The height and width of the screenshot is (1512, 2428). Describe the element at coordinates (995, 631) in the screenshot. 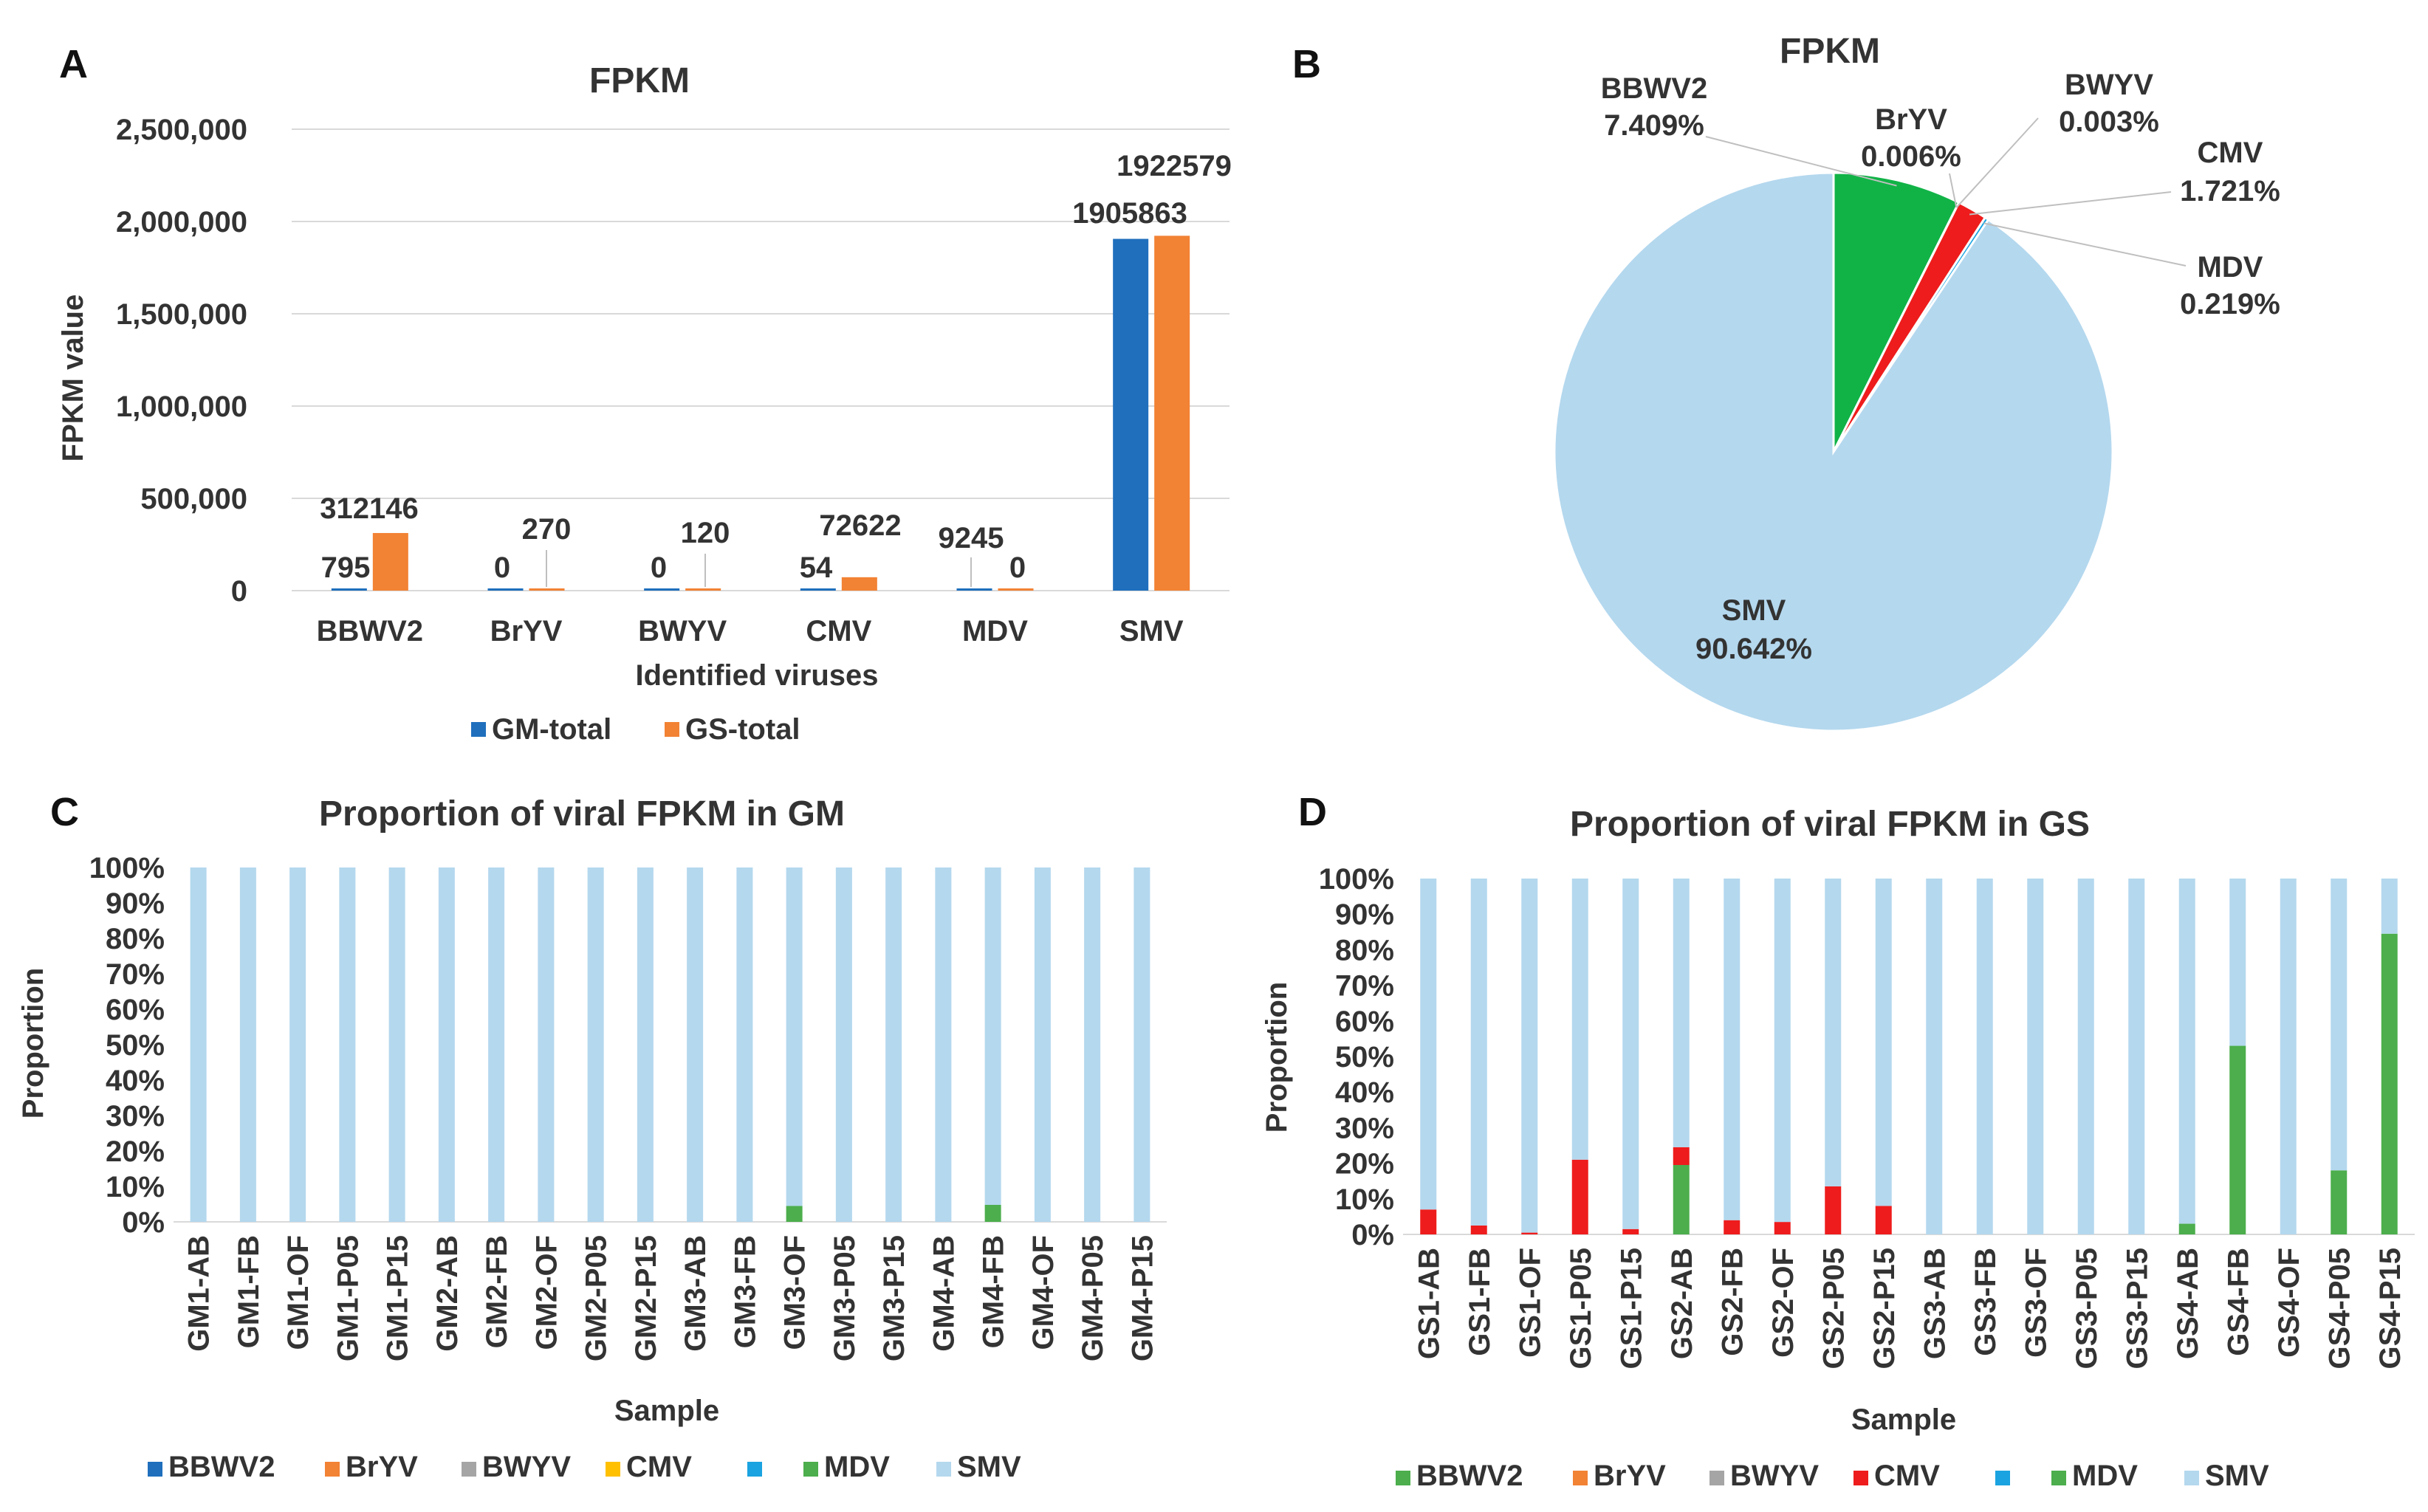

I see `panel-a-x-tick-label: MDV` at that location.